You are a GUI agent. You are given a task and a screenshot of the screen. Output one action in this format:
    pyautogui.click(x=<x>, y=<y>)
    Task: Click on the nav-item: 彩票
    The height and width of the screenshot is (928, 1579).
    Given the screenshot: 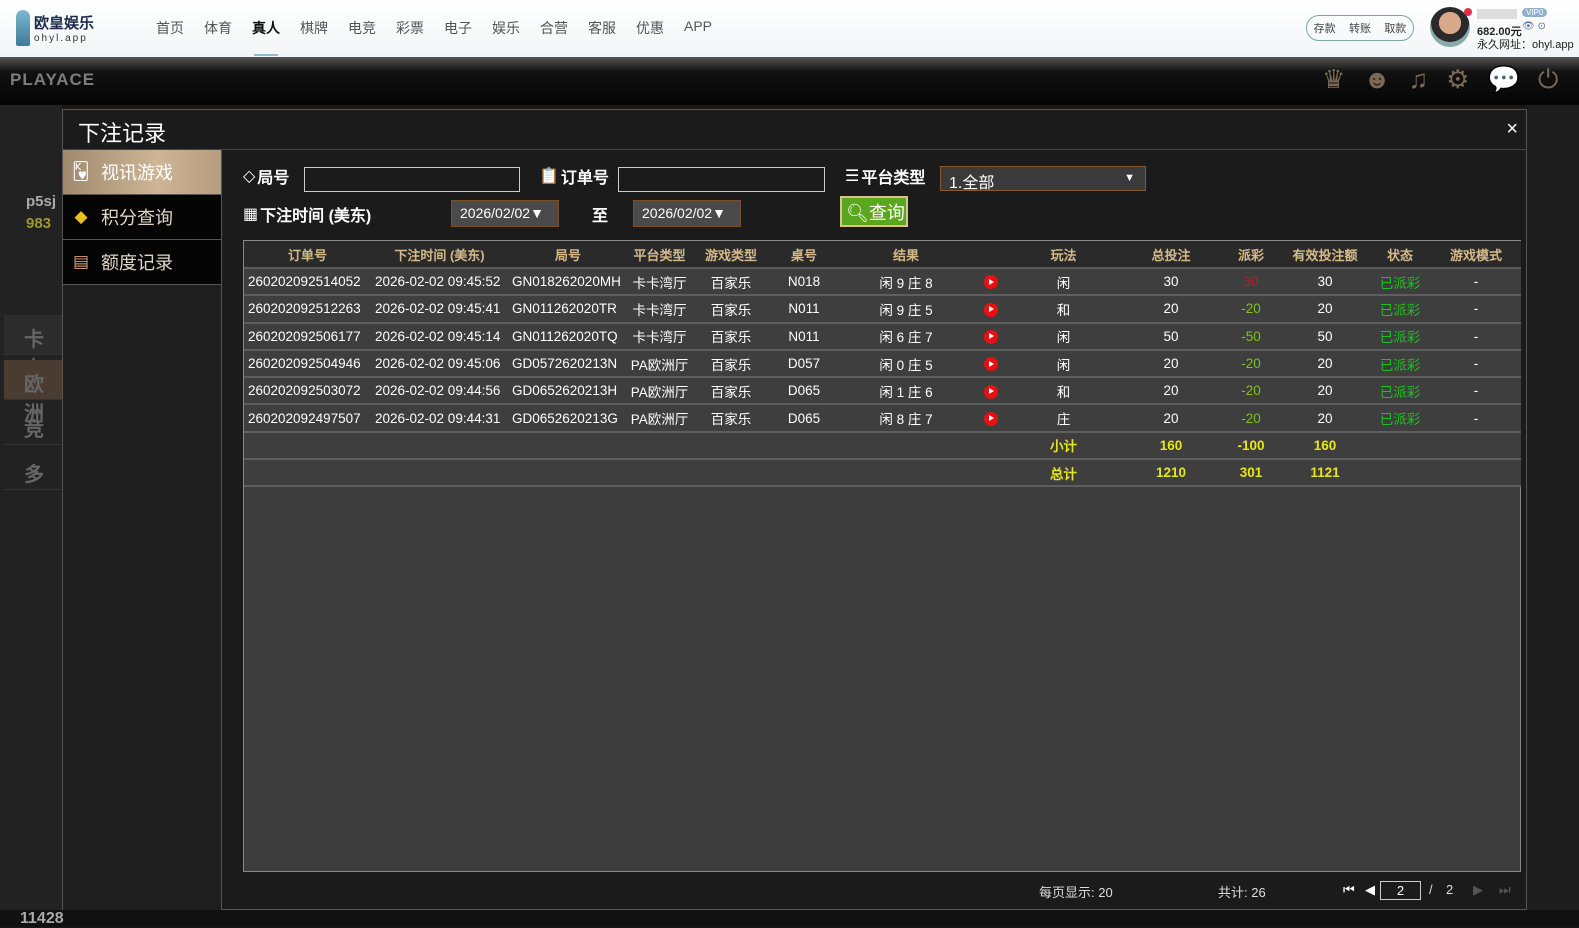 What is the action you would take?
    pyautogui.click(x=410, y=28)
    